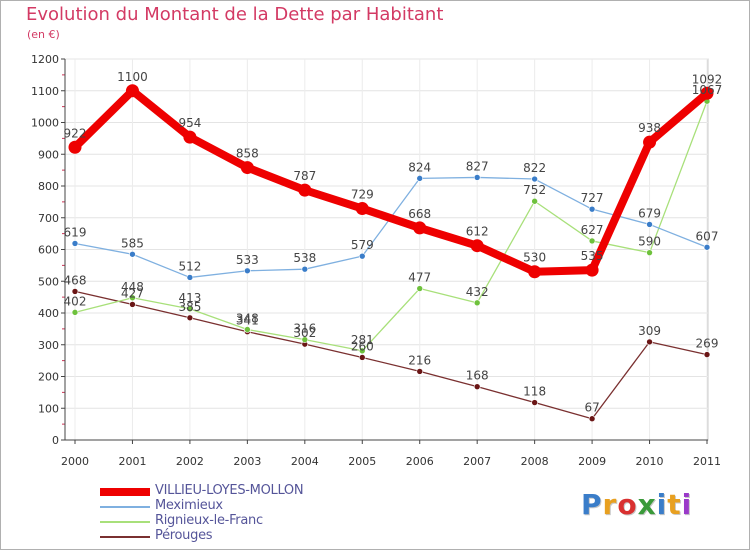 This screenshot has height=550, width=750. Describe the element at coordinates (649, 128) in the screenshot. I see `data-label: 938` at that location.